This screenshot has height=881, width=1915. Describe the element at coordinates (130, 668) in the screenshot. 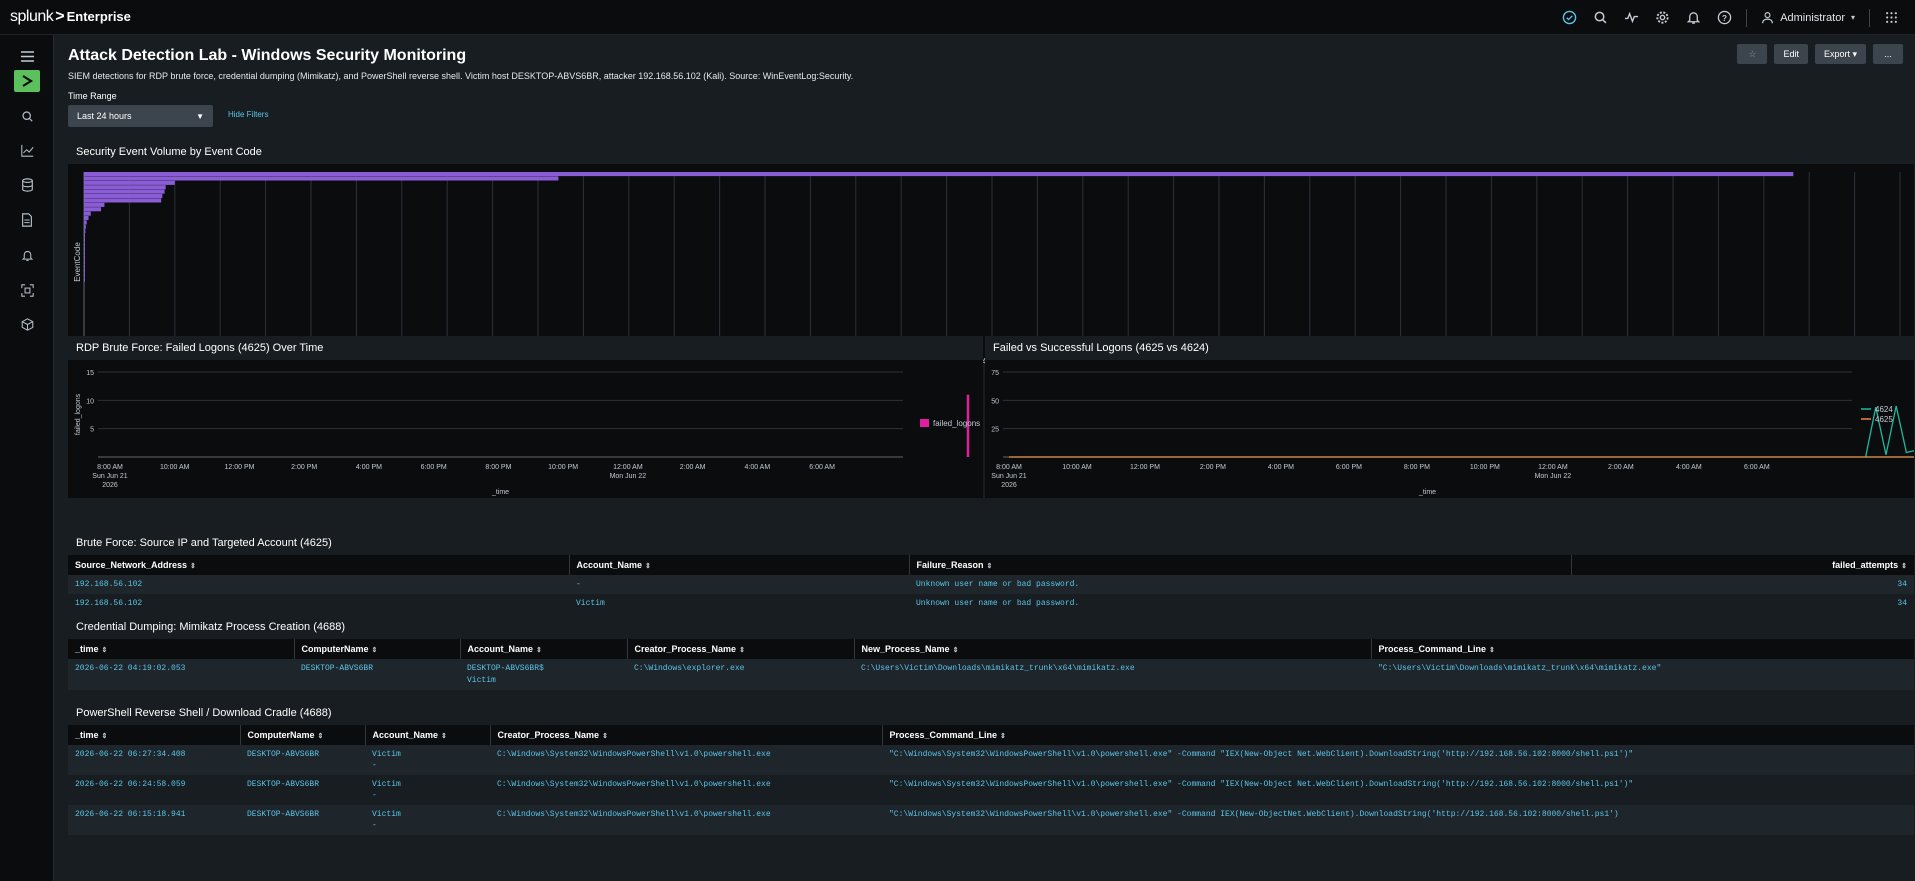

I see `table-cell: 2026-06-22 04:19:02.053` at that location.